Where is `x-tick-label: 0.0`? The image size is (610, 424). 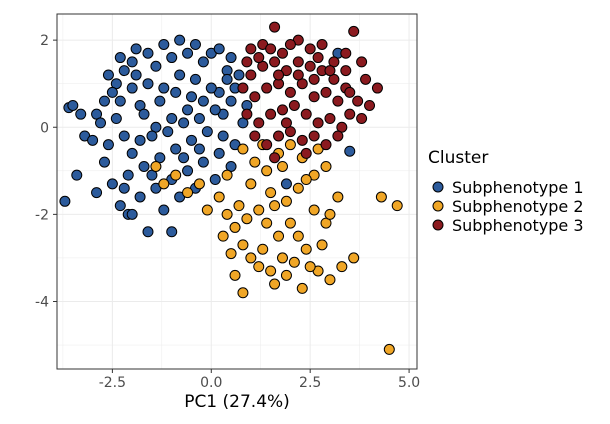 x-tick-label: 0.0 is located at coordinates (211, 383).